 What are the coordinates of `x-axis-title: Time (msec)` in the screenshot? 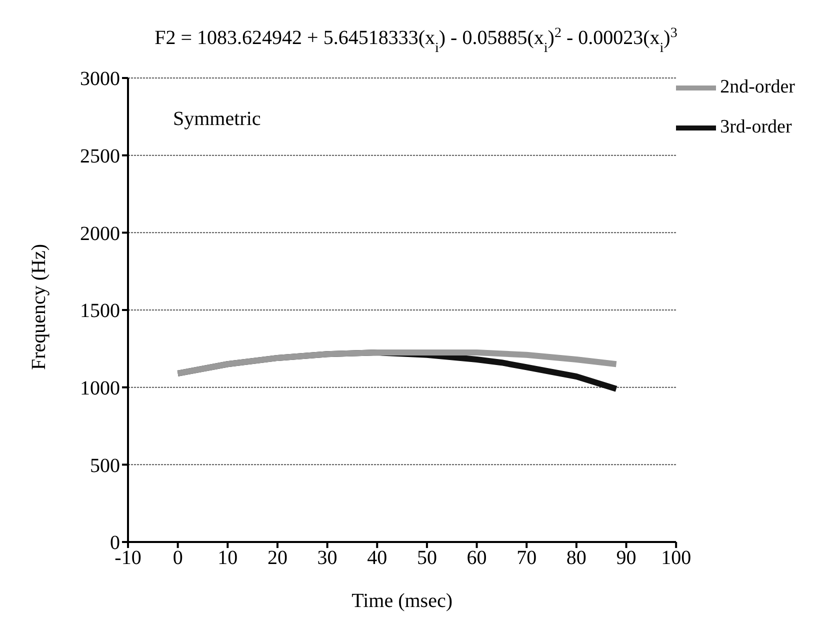 It's located at (402, 601).